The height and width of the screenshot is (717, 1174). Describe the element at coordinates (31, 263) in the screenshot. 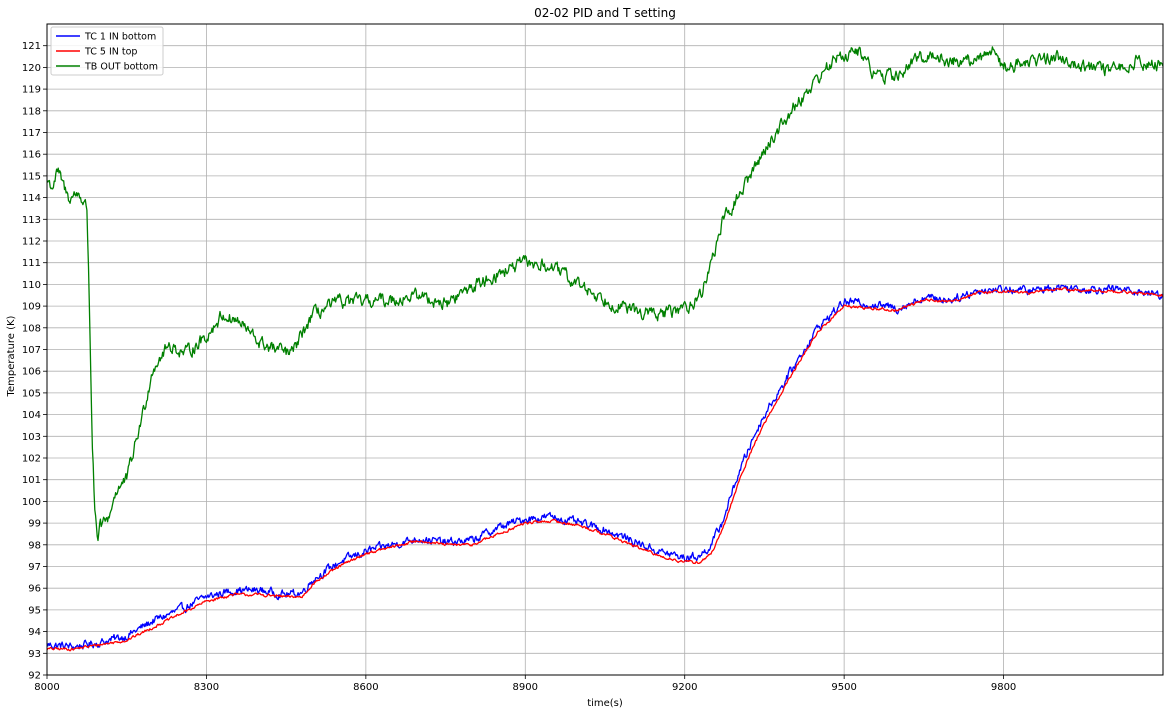

I see `y-tick-label: 111` at that location.